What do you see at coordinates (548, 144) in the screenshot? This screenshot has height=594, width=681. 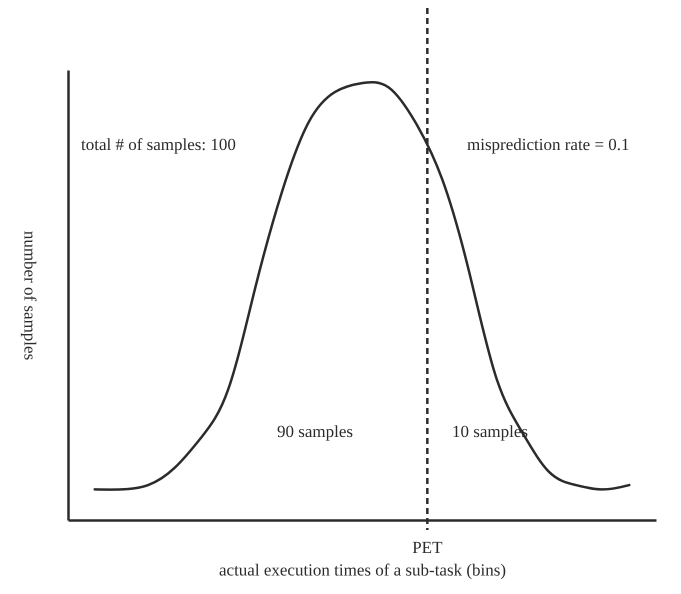 I see `annotation: misprediction rate = 0.1` at bounding box center [548, 144].